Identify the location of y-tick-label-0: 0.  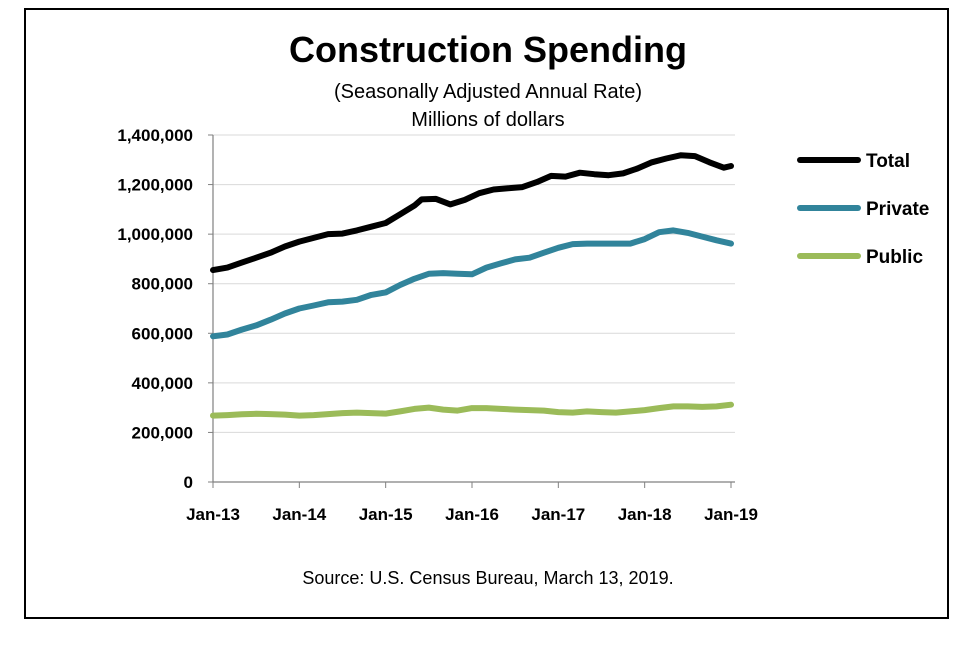
(188, 482).